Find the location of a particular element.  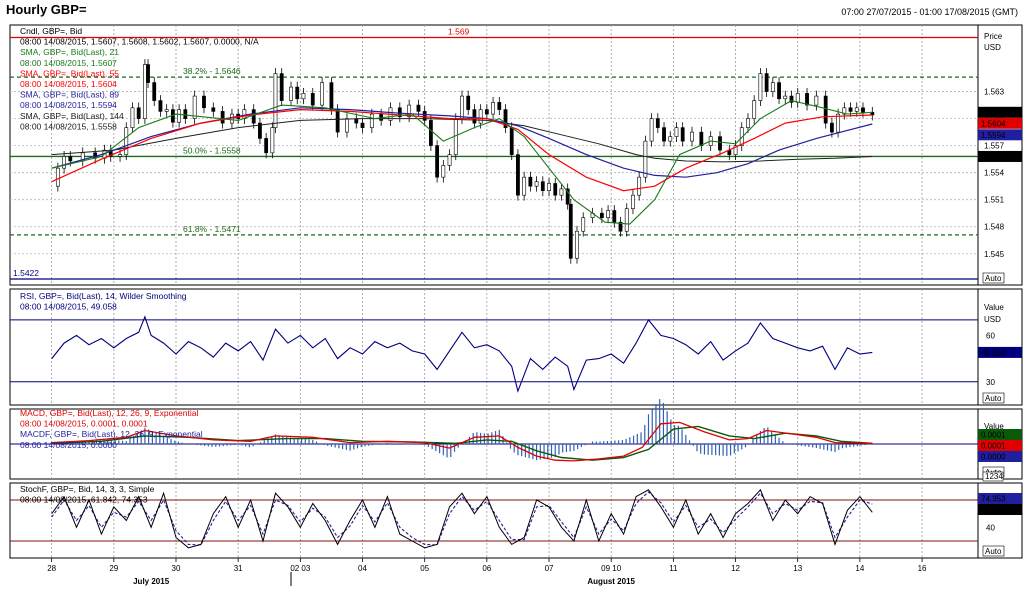

price-badge is located at coordinates (1000, 135).